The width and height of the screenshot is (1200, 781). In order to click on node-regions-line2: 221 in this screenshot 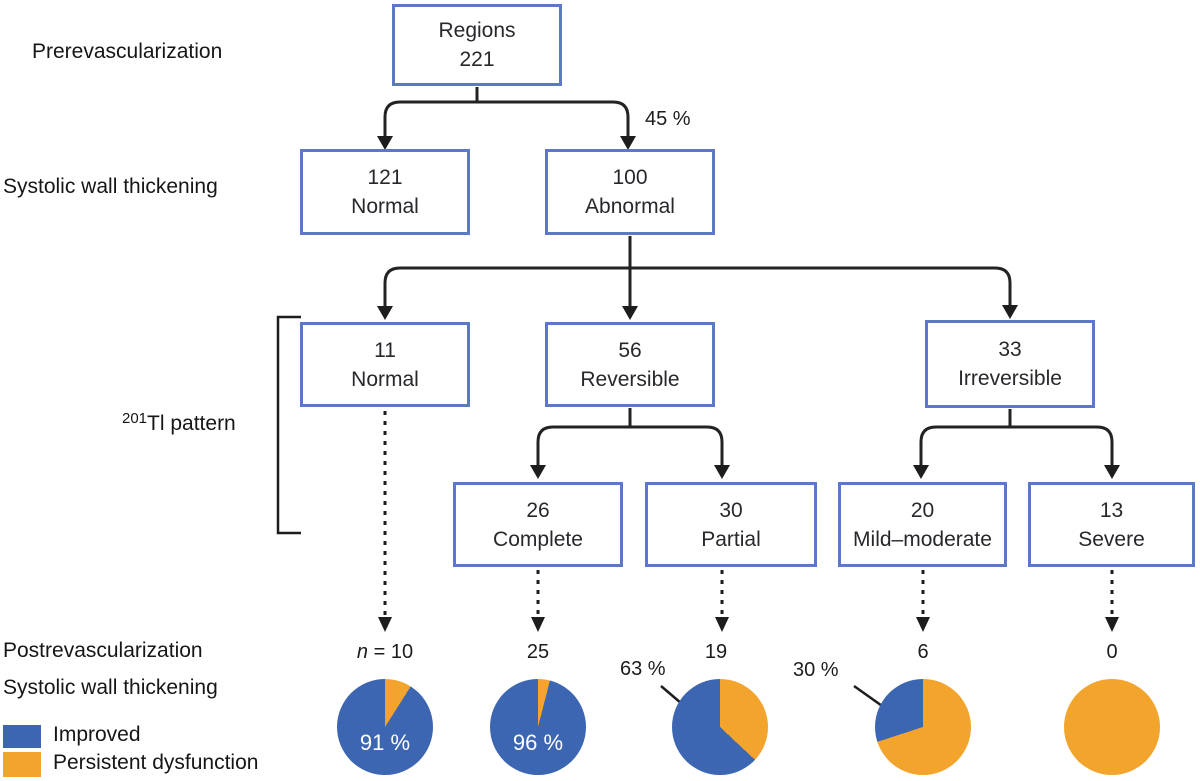, I will do `click(477, 59)`.